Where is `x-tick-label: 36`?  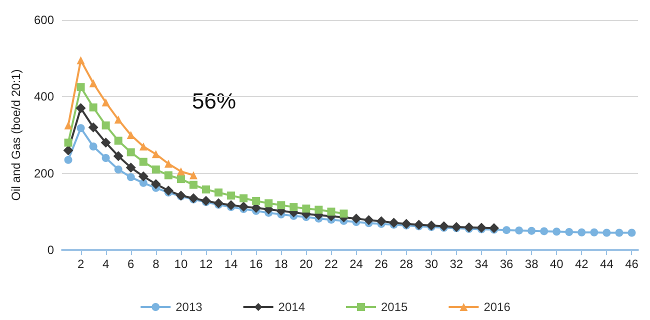
x-tick-label: 36 is located at coordinates (507, 264).